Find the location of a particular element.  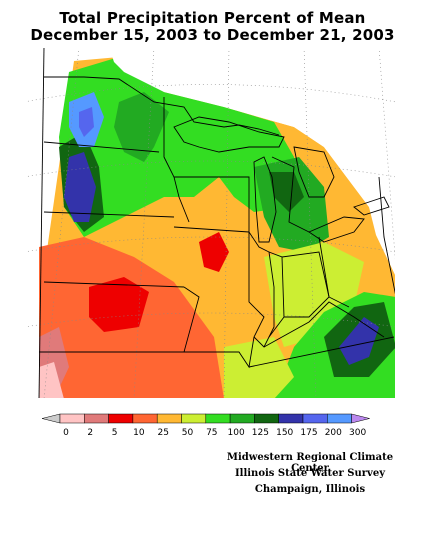

ky-state is located at coordinates (324, 324).